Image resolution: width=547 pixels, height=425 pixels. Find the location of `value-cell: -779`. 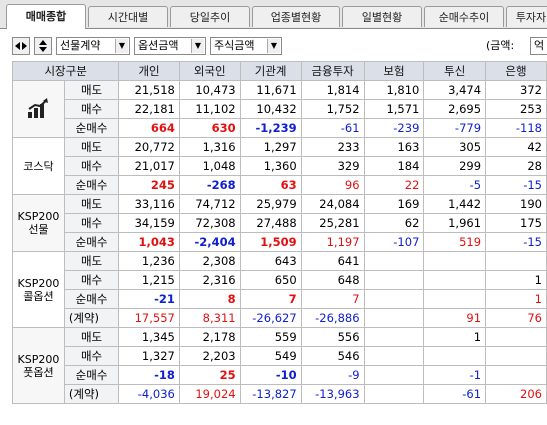

value-cell: -779 is located at coordinates (455, 128).